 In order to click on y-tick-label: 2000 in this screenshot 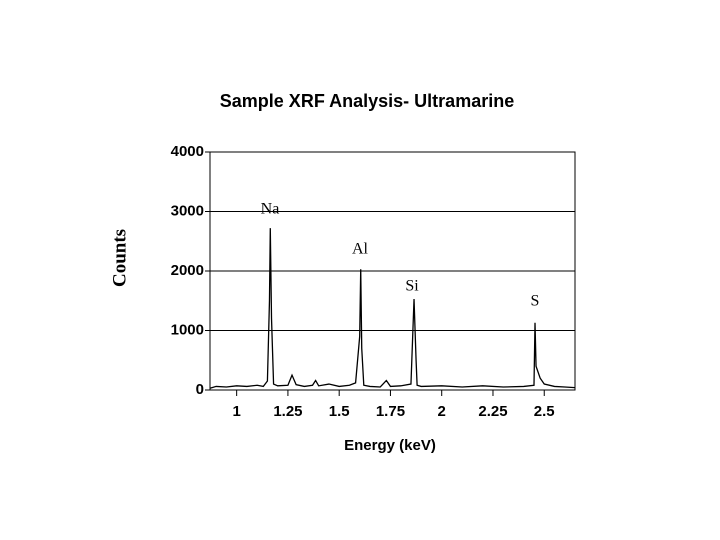, I will do `click(187, 270)`.